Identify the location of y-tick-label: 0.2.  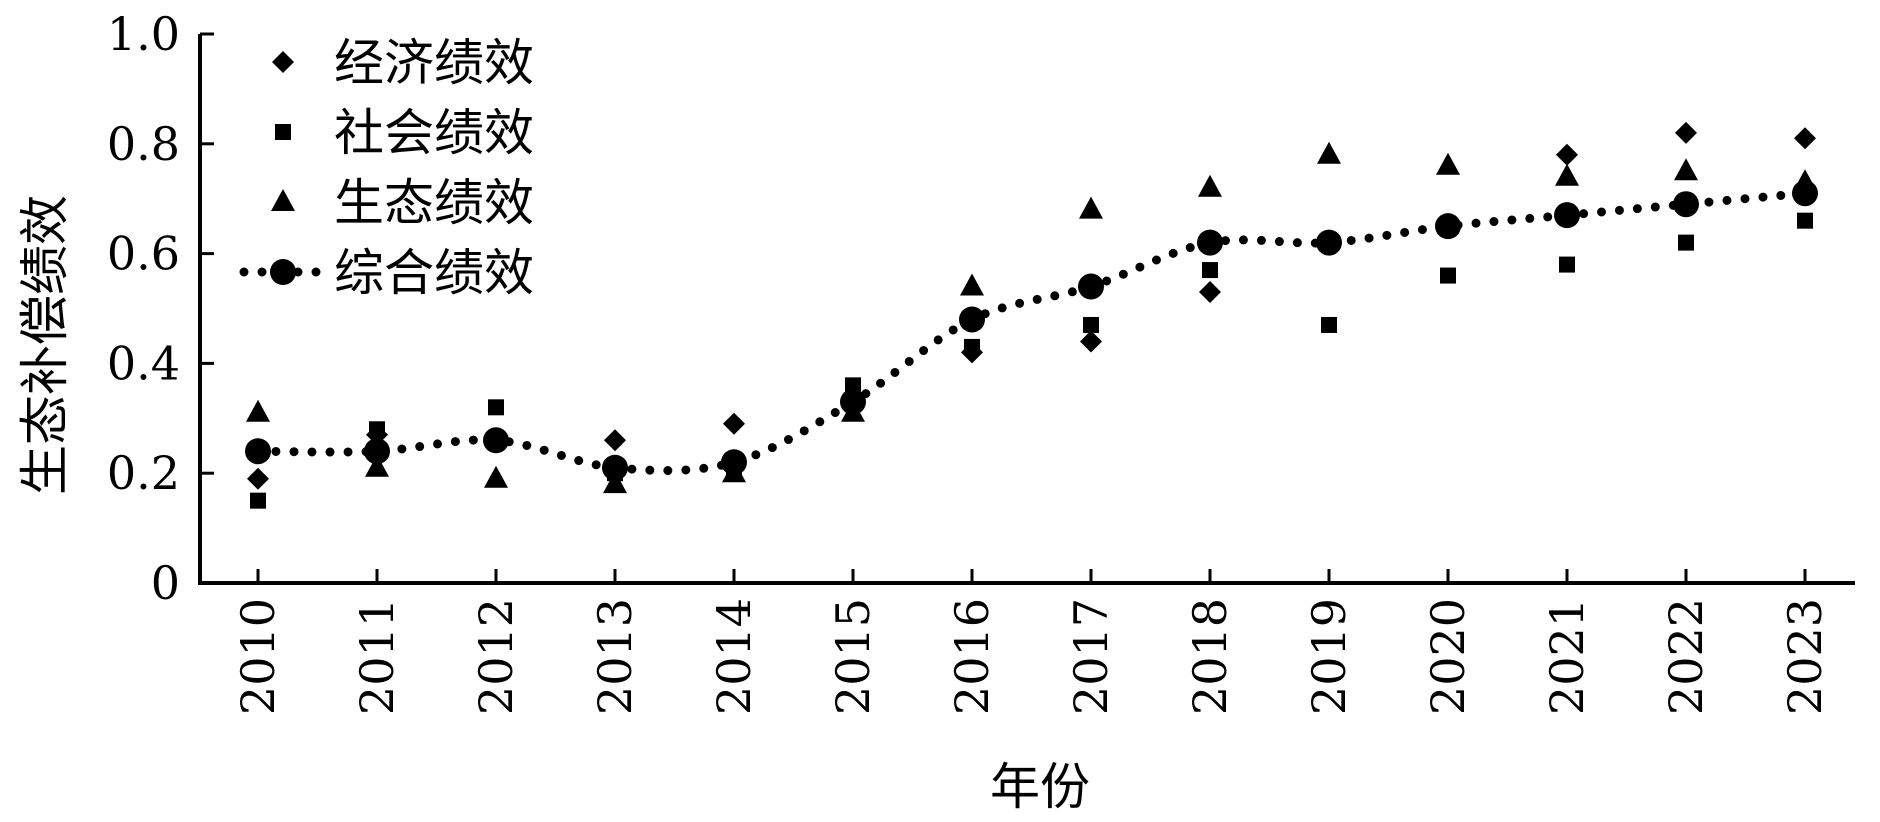
(143, 473).